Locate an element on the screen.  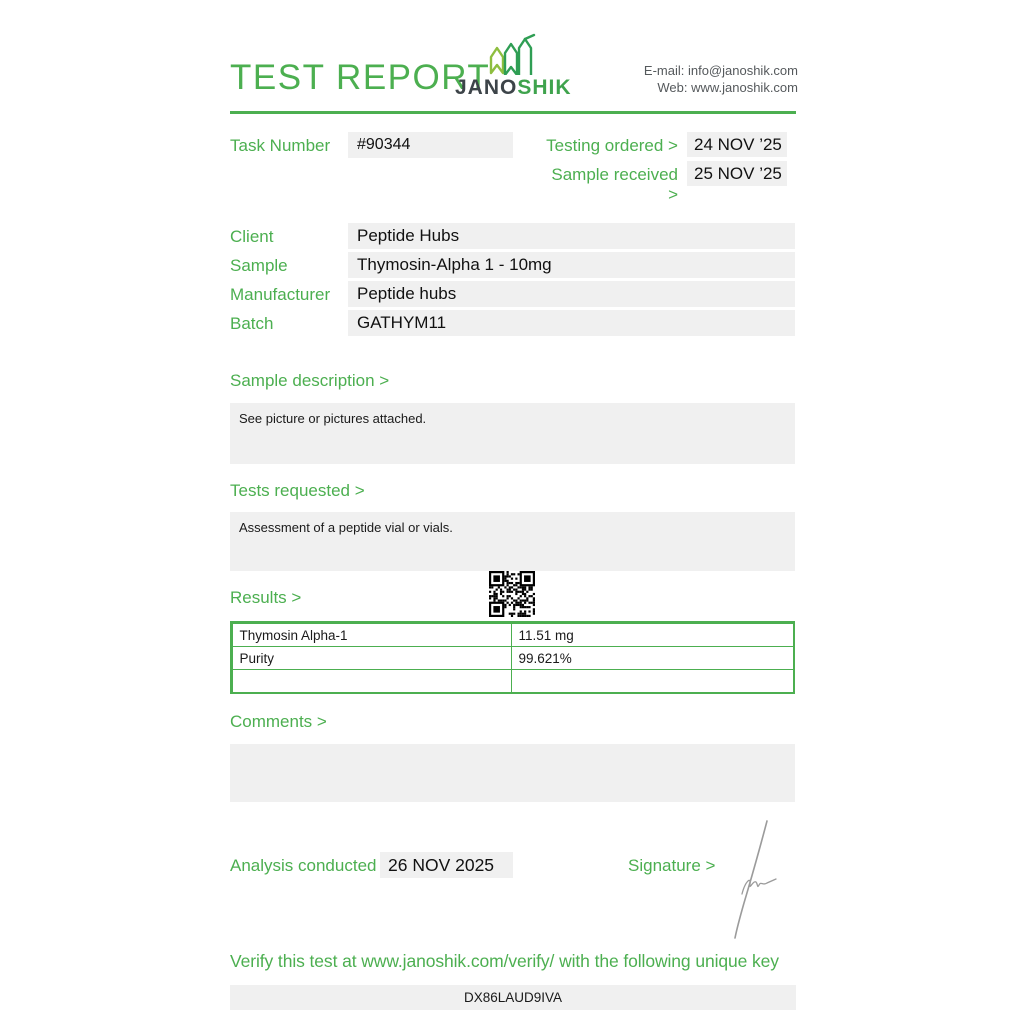
comments-box is located at coordinates (512, 773).